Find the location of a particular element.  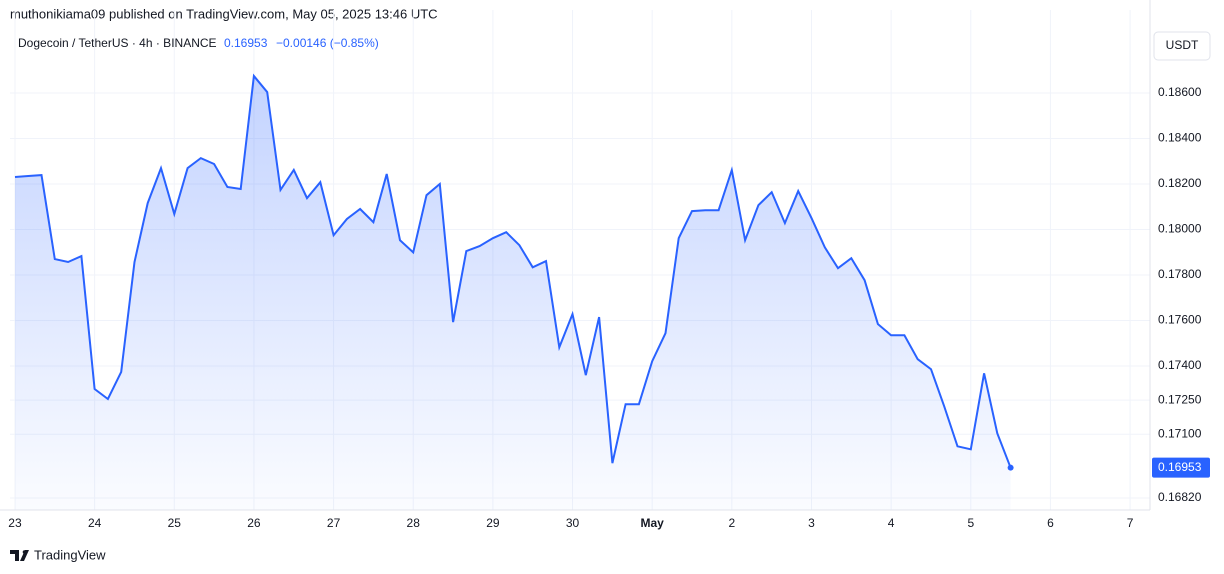

brand: TradingView is located at coordinates (70, 554).